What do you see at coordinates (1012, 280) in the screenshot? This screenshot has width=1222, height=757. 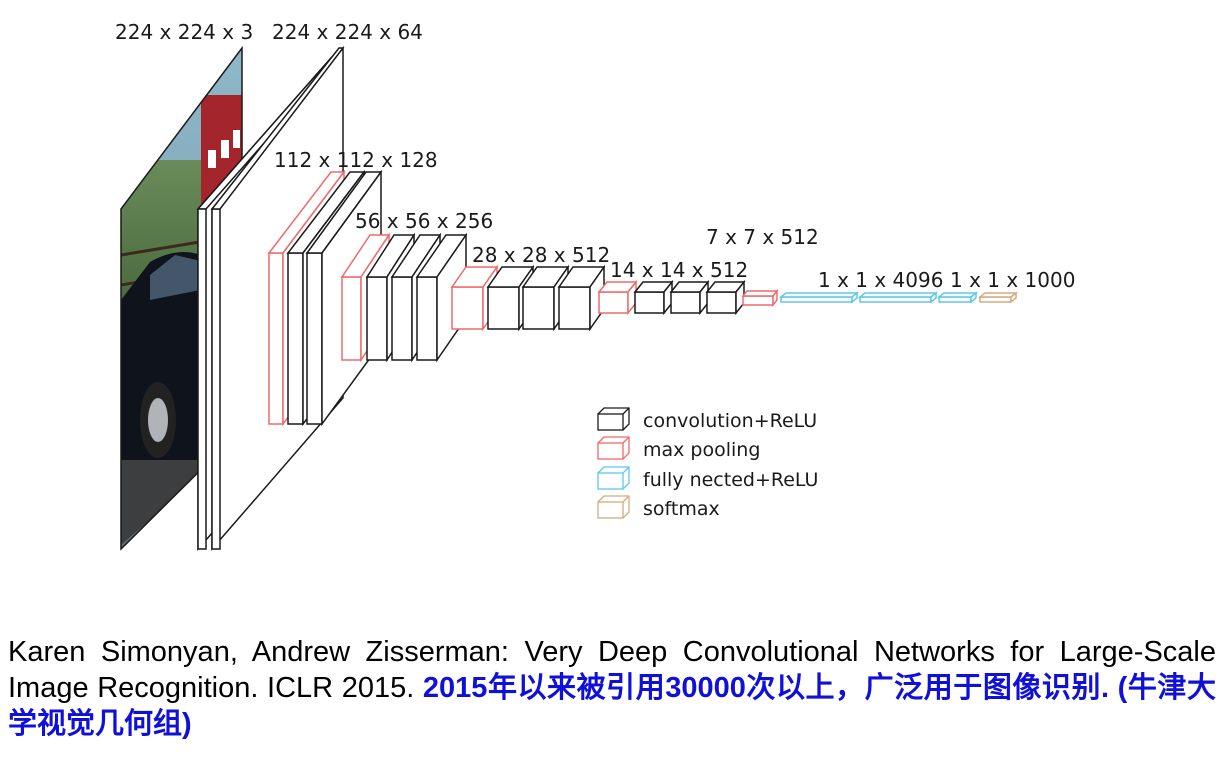 I see `label-softmax: 1 x 1 x 1000` at bounding box center [1012, 280].